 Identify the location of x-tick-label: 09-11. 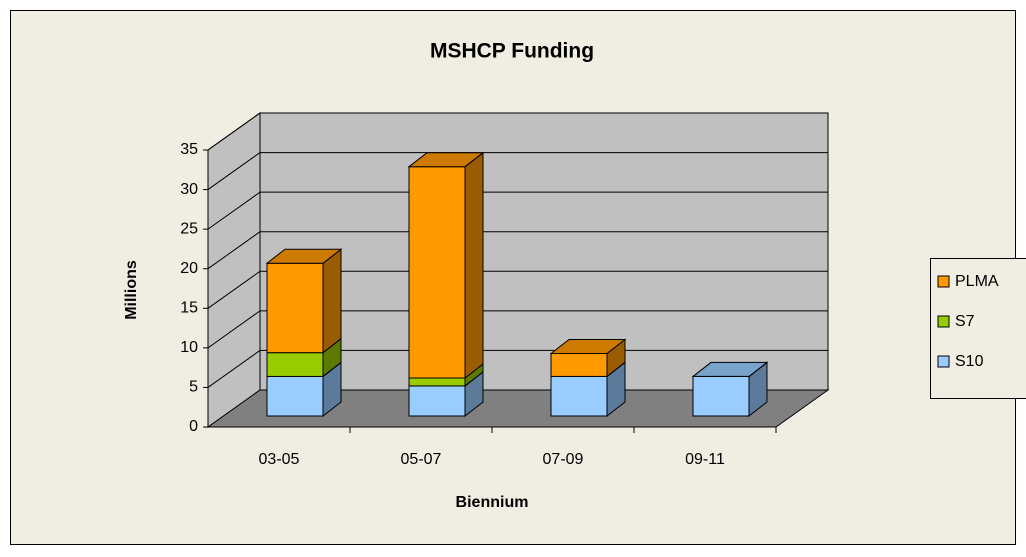
(705, 459).